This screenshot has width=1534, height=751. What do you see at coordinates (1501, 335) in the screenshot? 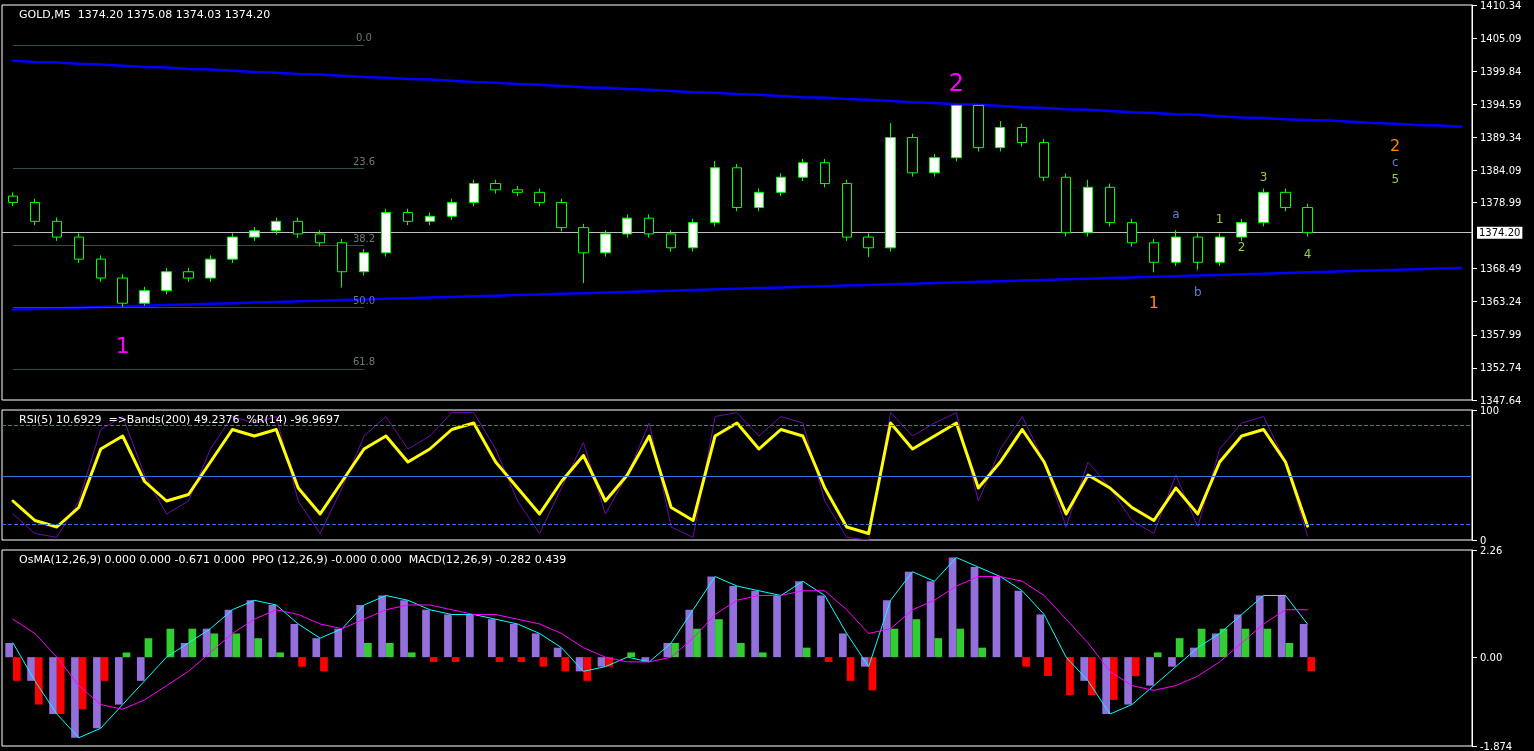
I see `y-tick-label: 1357.99` at bounding box center [1501, 335].